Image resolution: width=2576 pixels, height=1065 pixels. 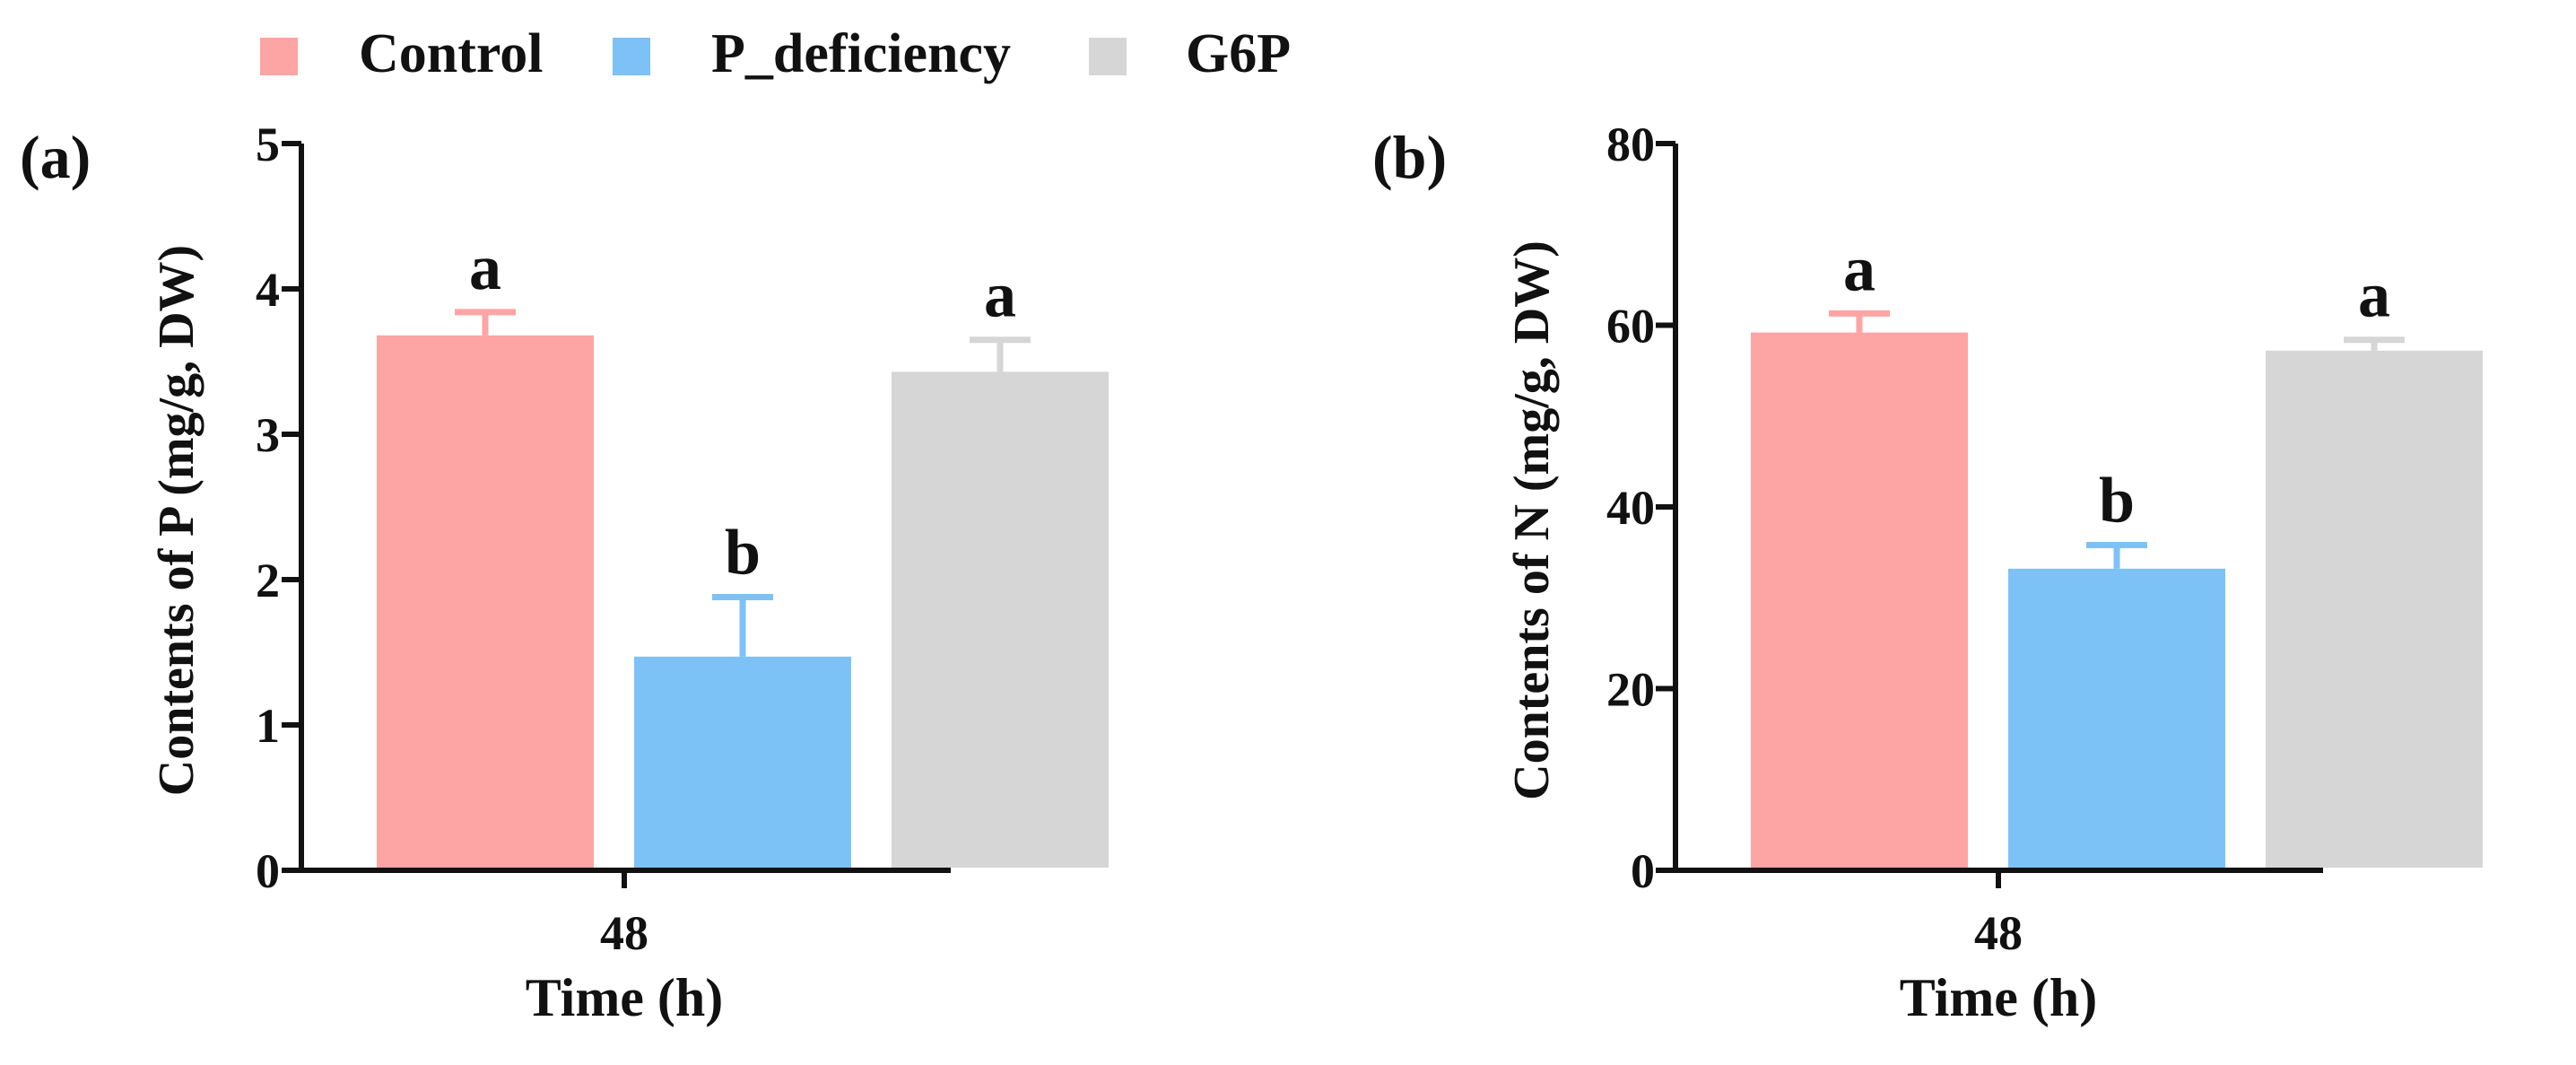 What do you see at coordinates (278, 508) in the screenshot?
I see `y-ticks-a: 0 1 2 3 4 5` at bounding box center [278, 508].